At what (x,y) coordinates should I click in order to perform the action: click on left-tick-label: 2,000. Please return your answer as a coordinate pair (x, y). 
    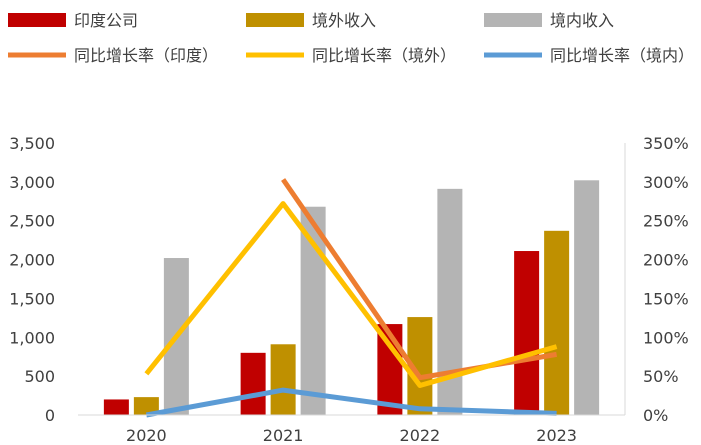
    Looking at the image, I should click on (32, 260).